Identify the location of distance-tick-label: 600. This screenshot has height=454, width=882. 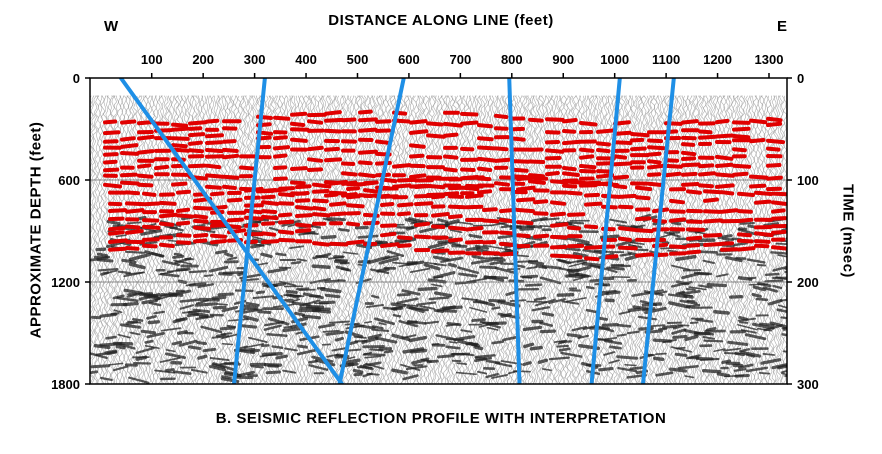
(409, 59).